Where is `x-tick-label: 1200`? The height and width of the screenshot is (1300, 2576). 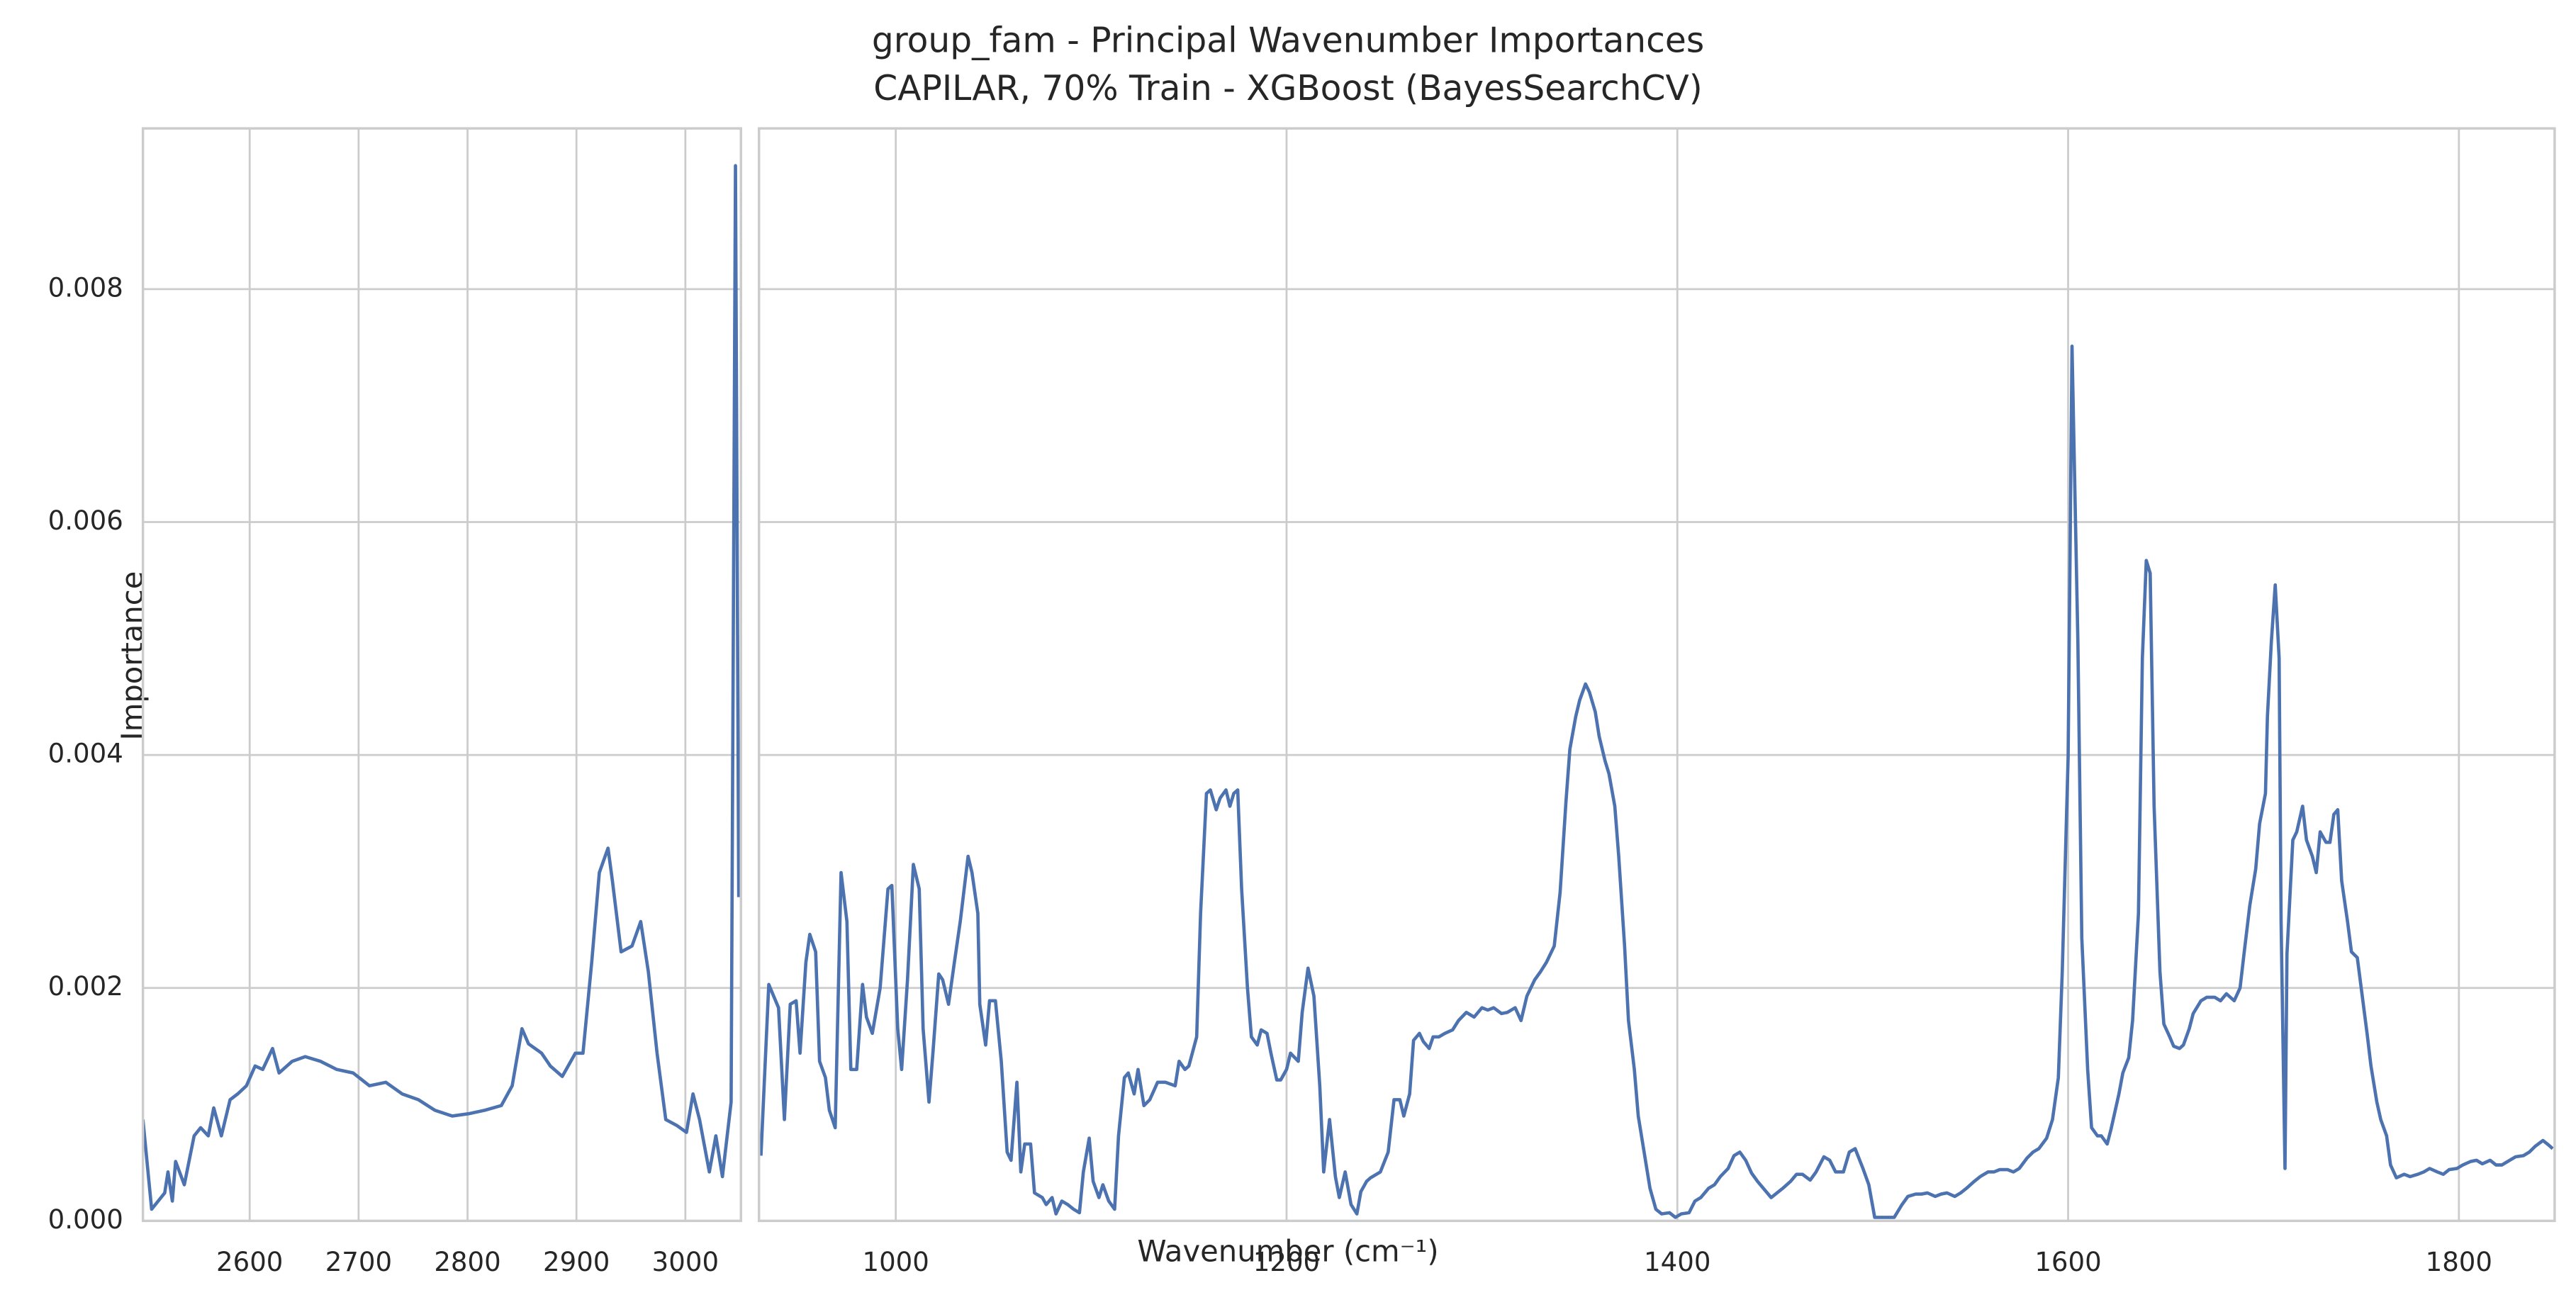
x-tick-label: 1200 is located at coordinates (1286, 1262).